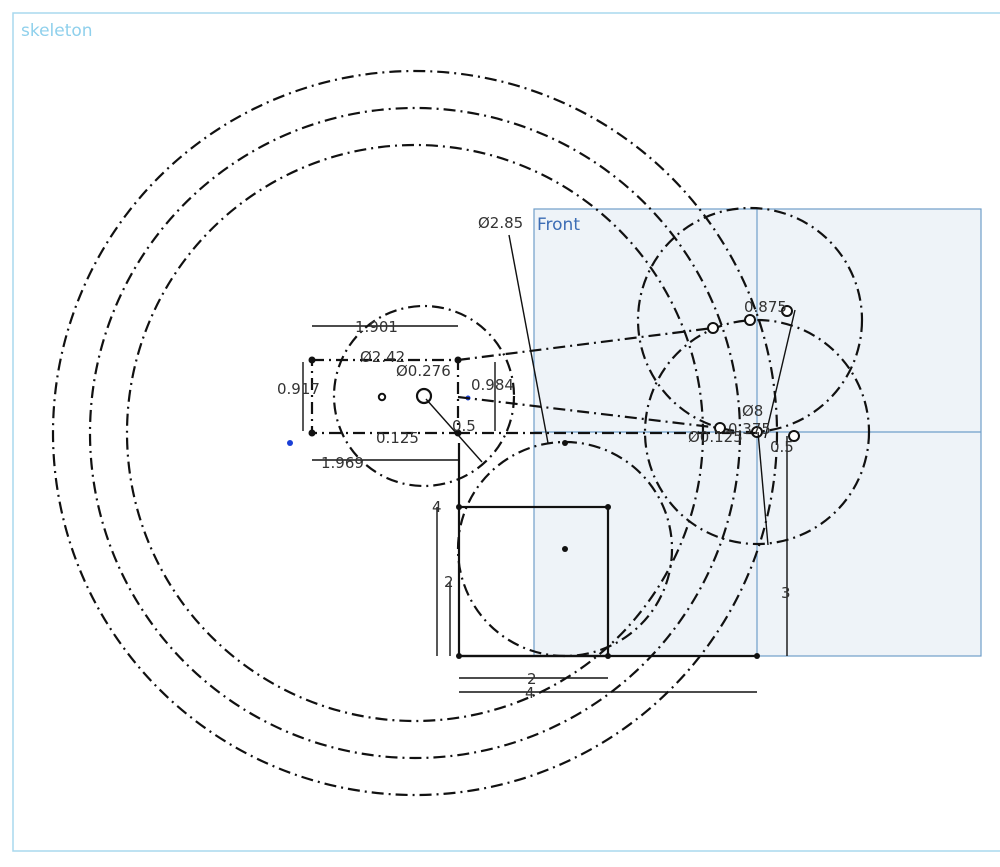 This screenshot has height=867, width=1000. I want to click on sketch-name-label: skeleton, so click(57, 31).